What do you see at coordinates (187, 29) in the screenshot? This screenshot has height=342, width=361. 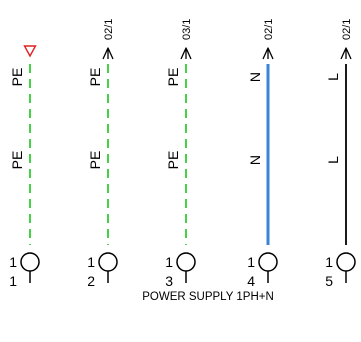 I see `cross-reference-label: 03/1` at bounding box center [187, 29].